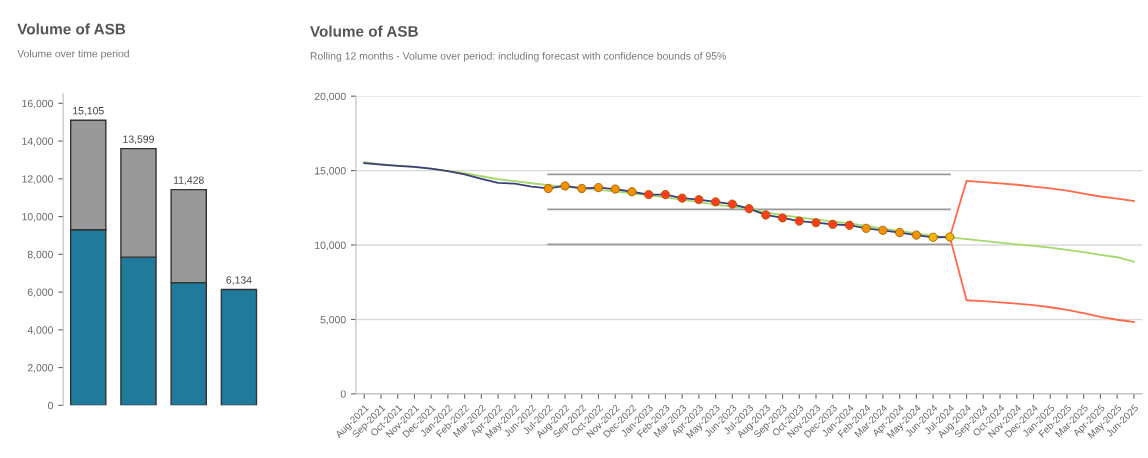  I want to click on y-tick-label: 15,000, so click(330, 171).